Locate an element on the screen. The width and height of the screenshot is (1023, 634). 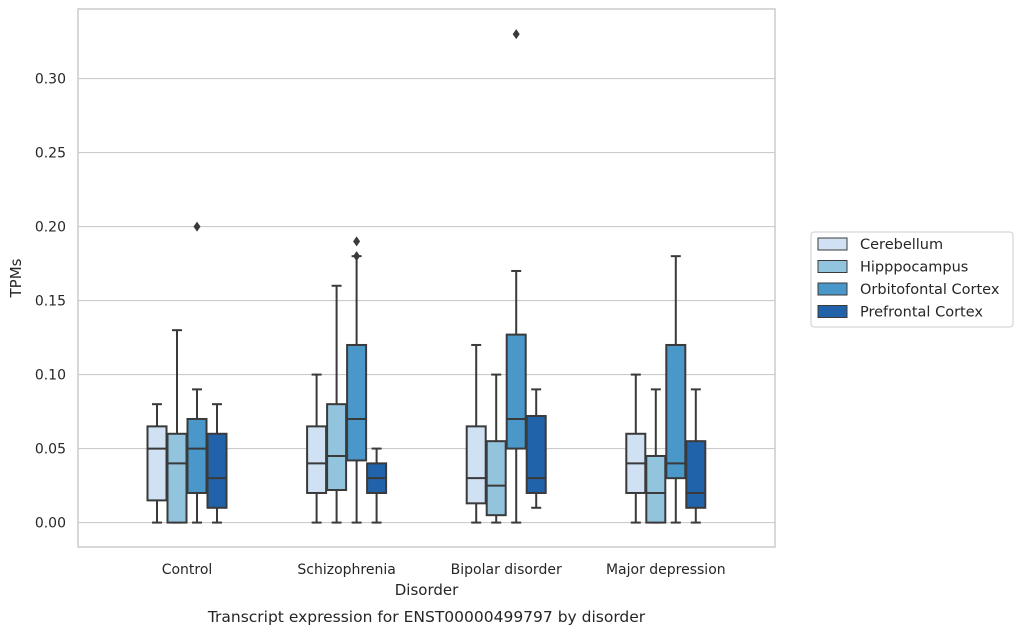
legend-label: Cerebellum is located at coordinates (901, 245).